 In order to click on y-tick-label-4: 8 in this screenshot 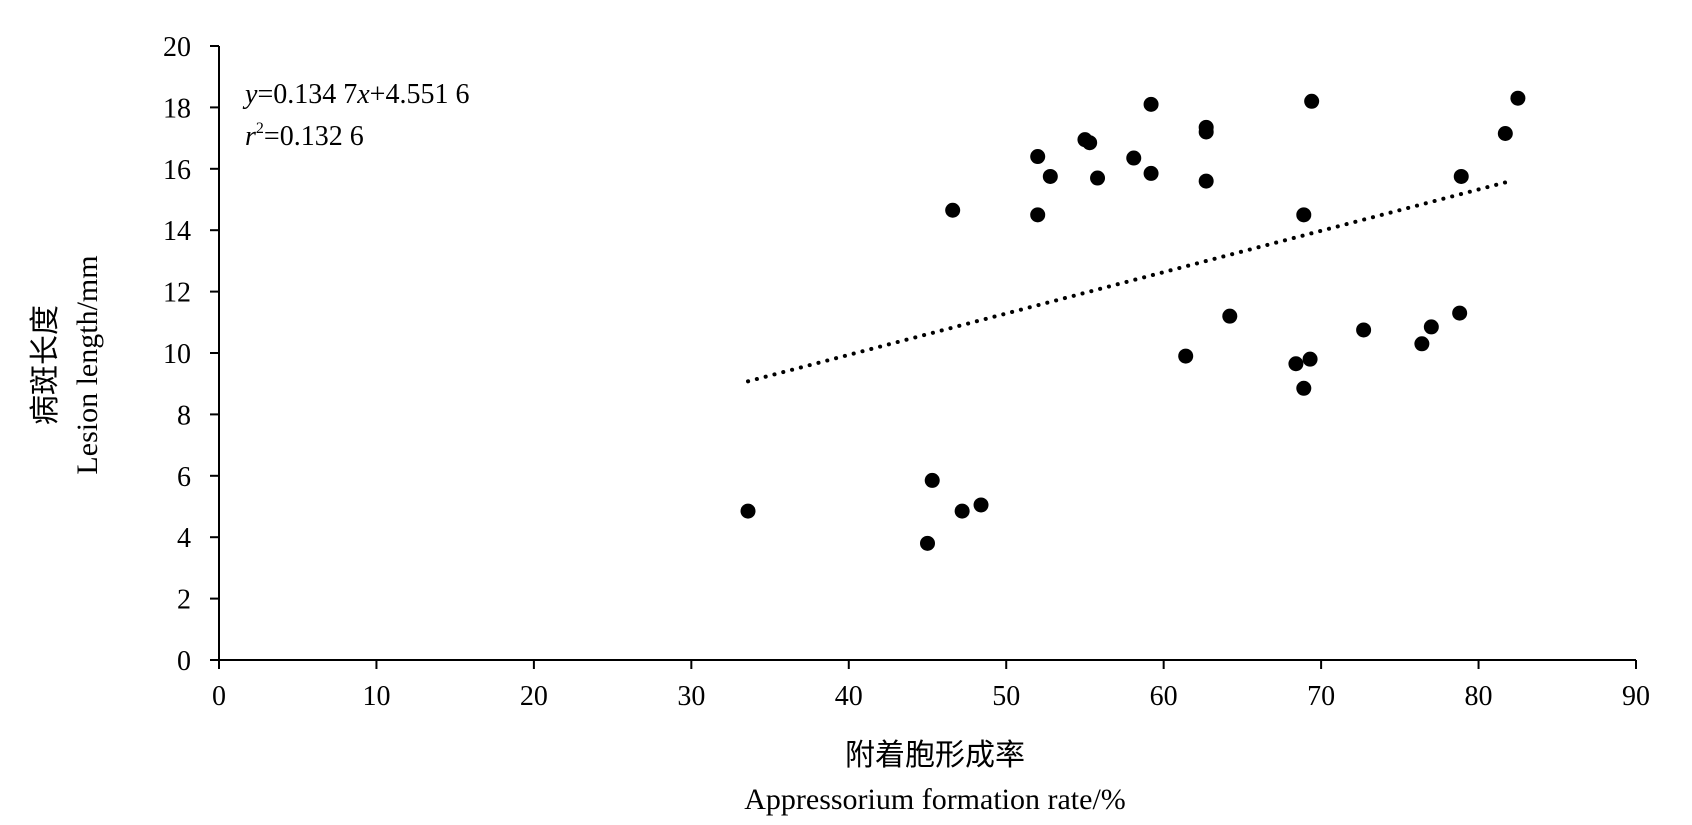, I will do `click(184, 415)`.